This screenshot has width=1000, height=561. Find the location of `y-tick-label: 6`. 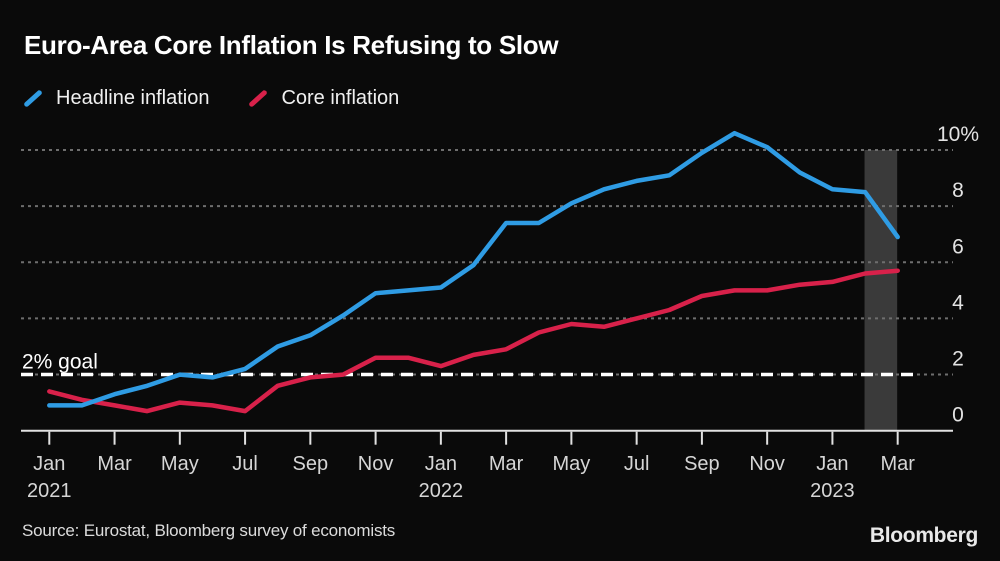

y-tick-label: 6 is located at coordinates (958, 246).